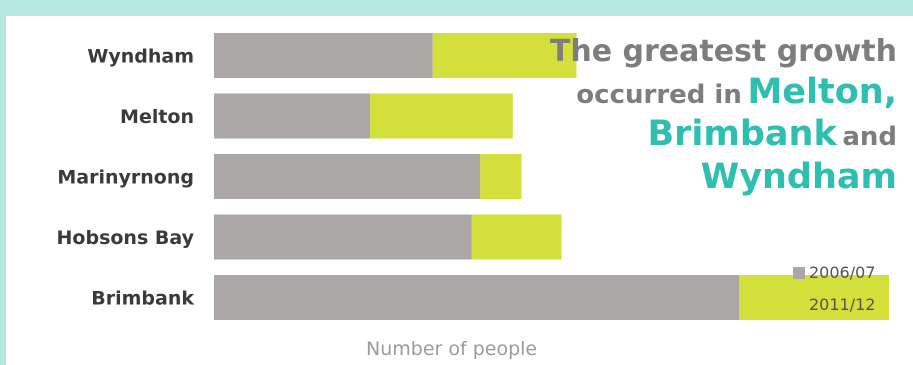 This screenshot has height=365, width=913. I want to click on headline-line-4: Wyndham, so click(687, 177).